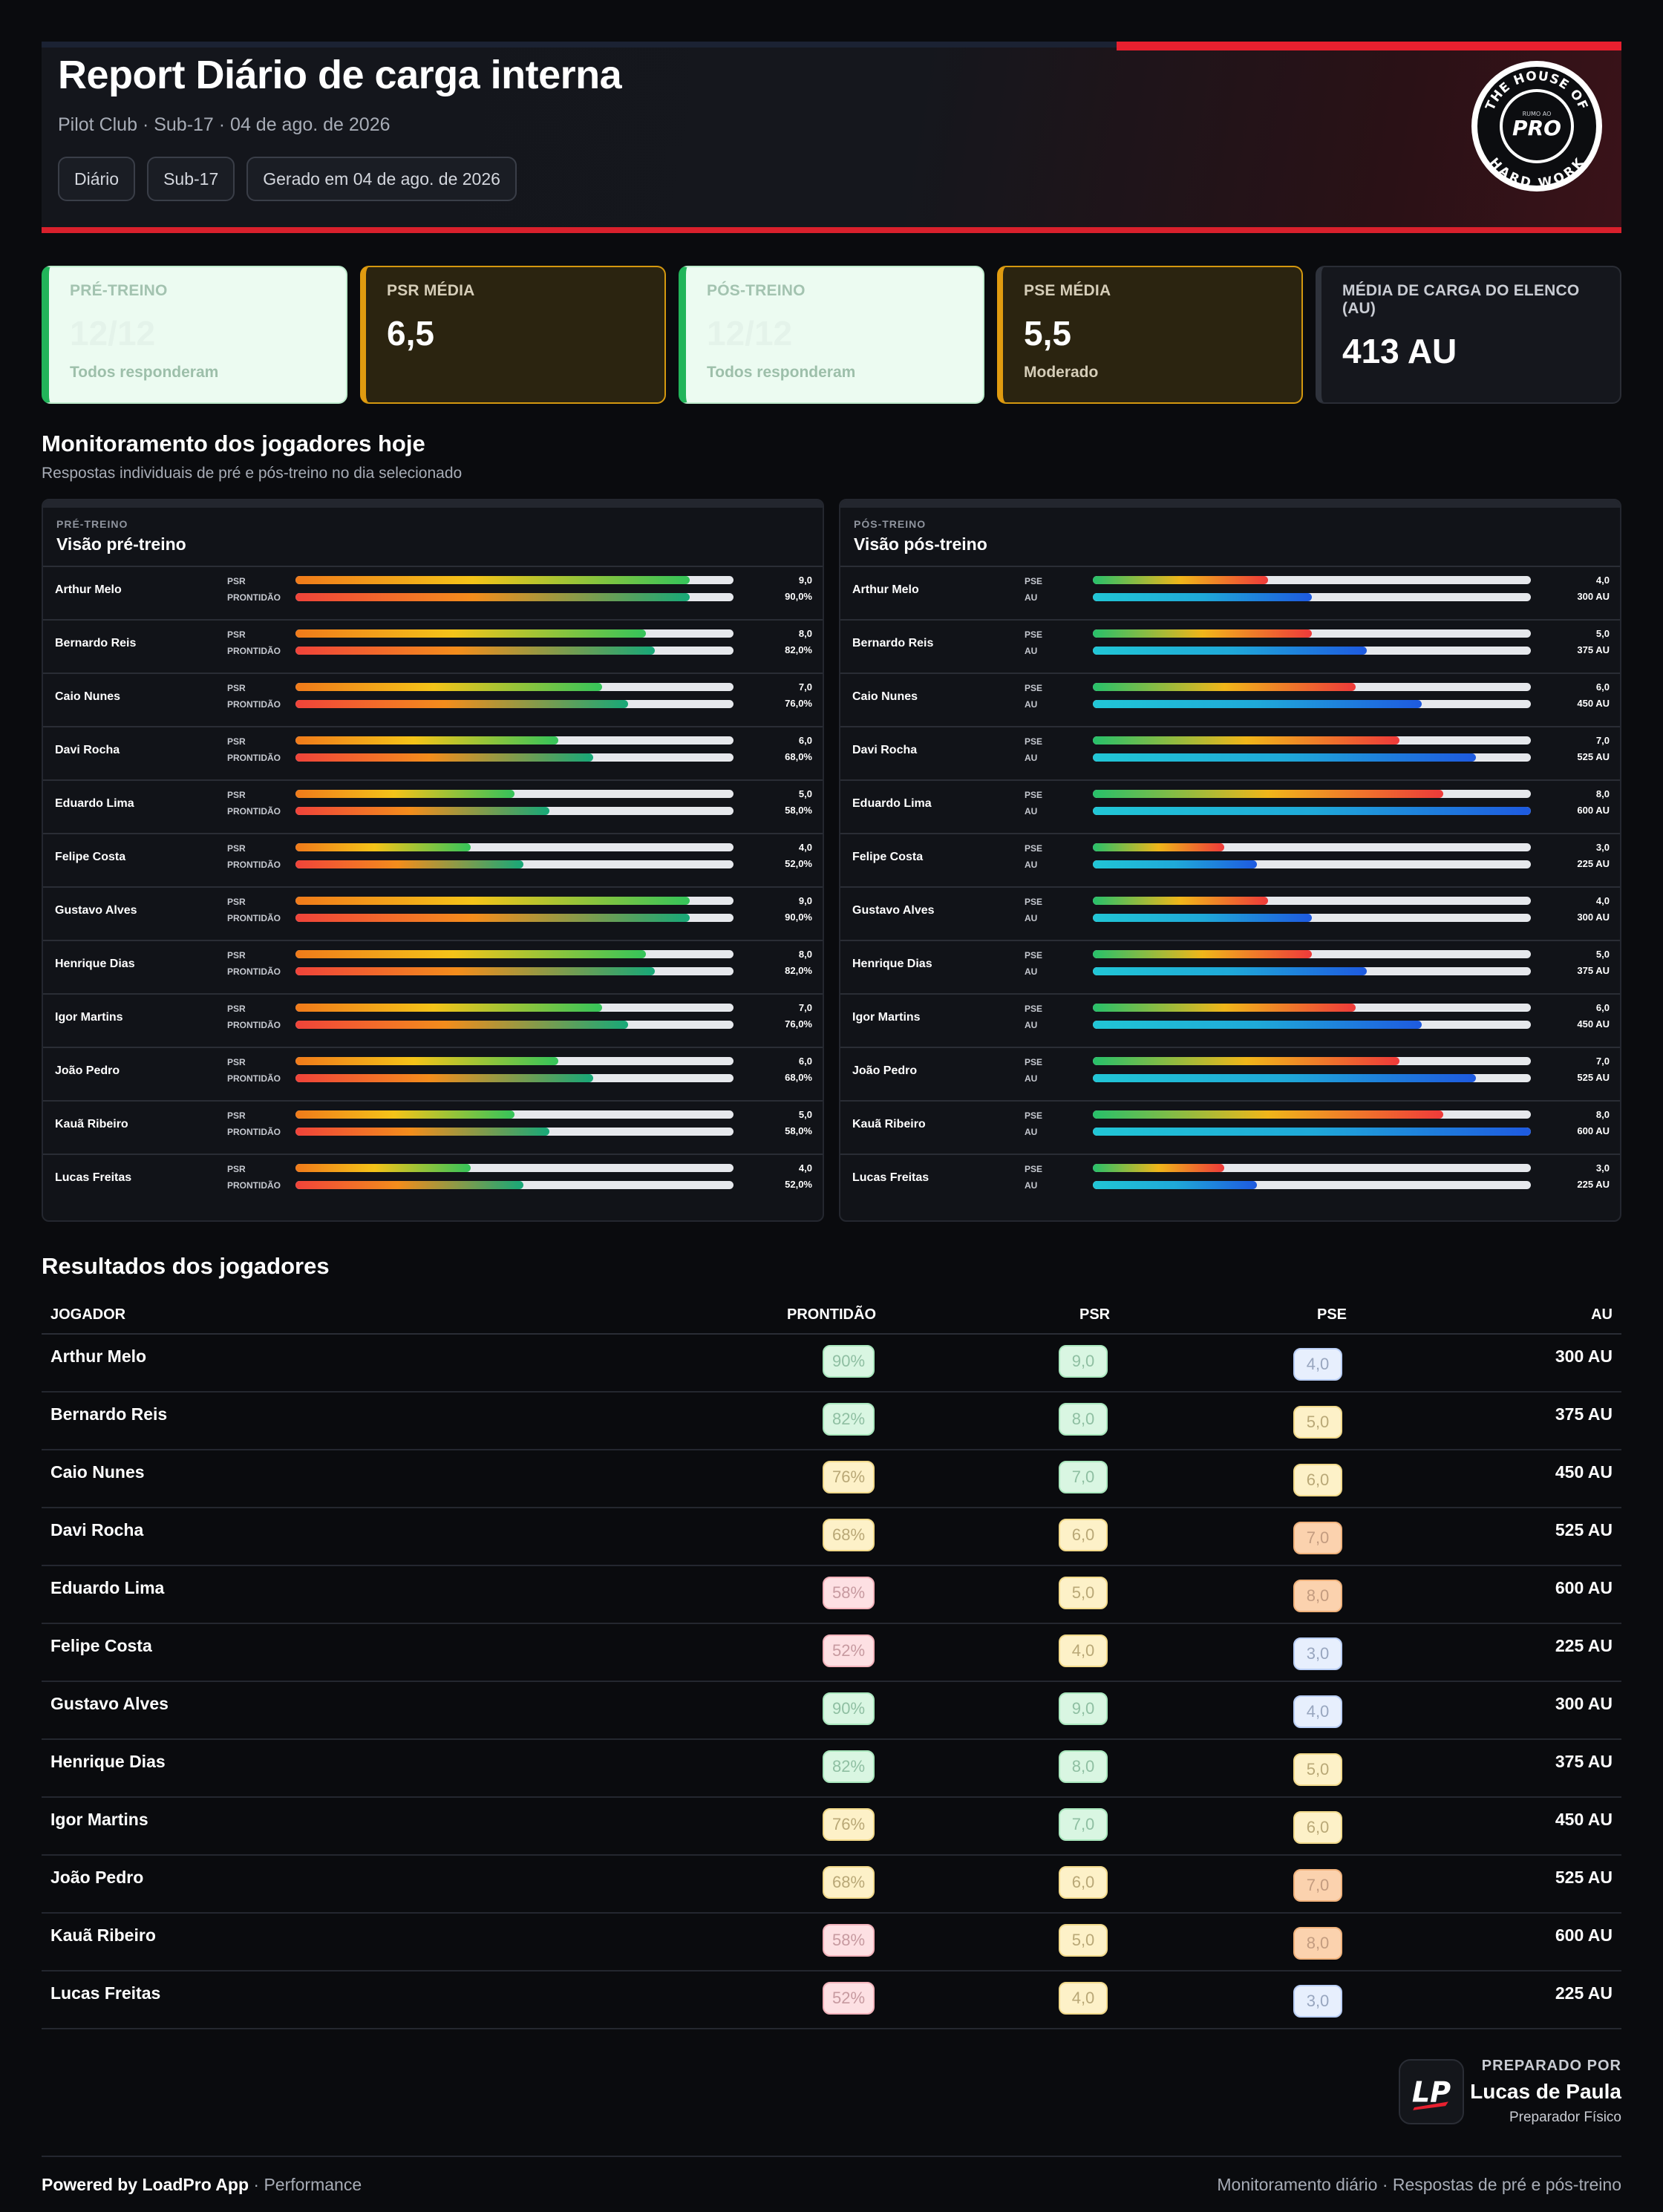 This screenshot has width=1663, height=2212. What do you see at coordinates (433, 699) in the screenshot?
I see `panel-row: Caio Nunes PSR PRONTIDÃO 7,0 76,0%` at bounding box center [433, 699].